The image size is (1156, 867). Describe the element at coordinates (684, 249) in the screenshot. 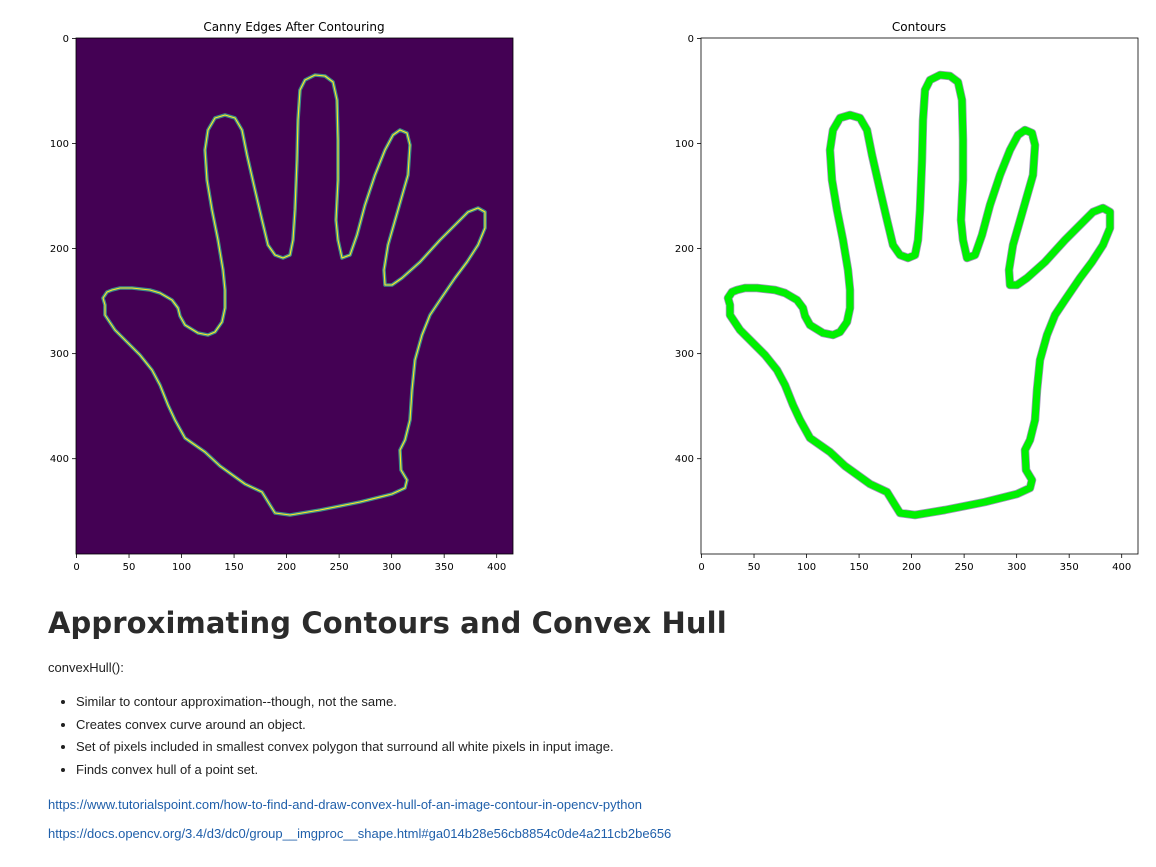

I see `right-y-tick-label: 200` at that location.